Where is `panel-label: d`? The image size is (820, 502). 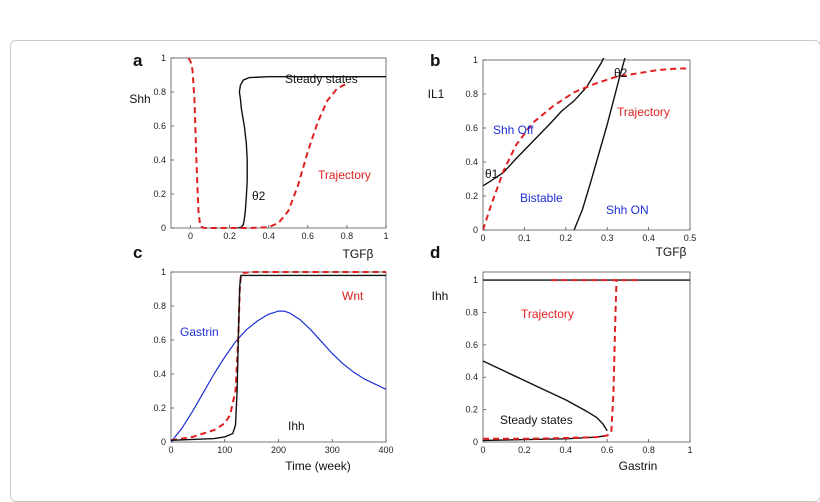
panel-label: d is located at coordinates (435, 252).